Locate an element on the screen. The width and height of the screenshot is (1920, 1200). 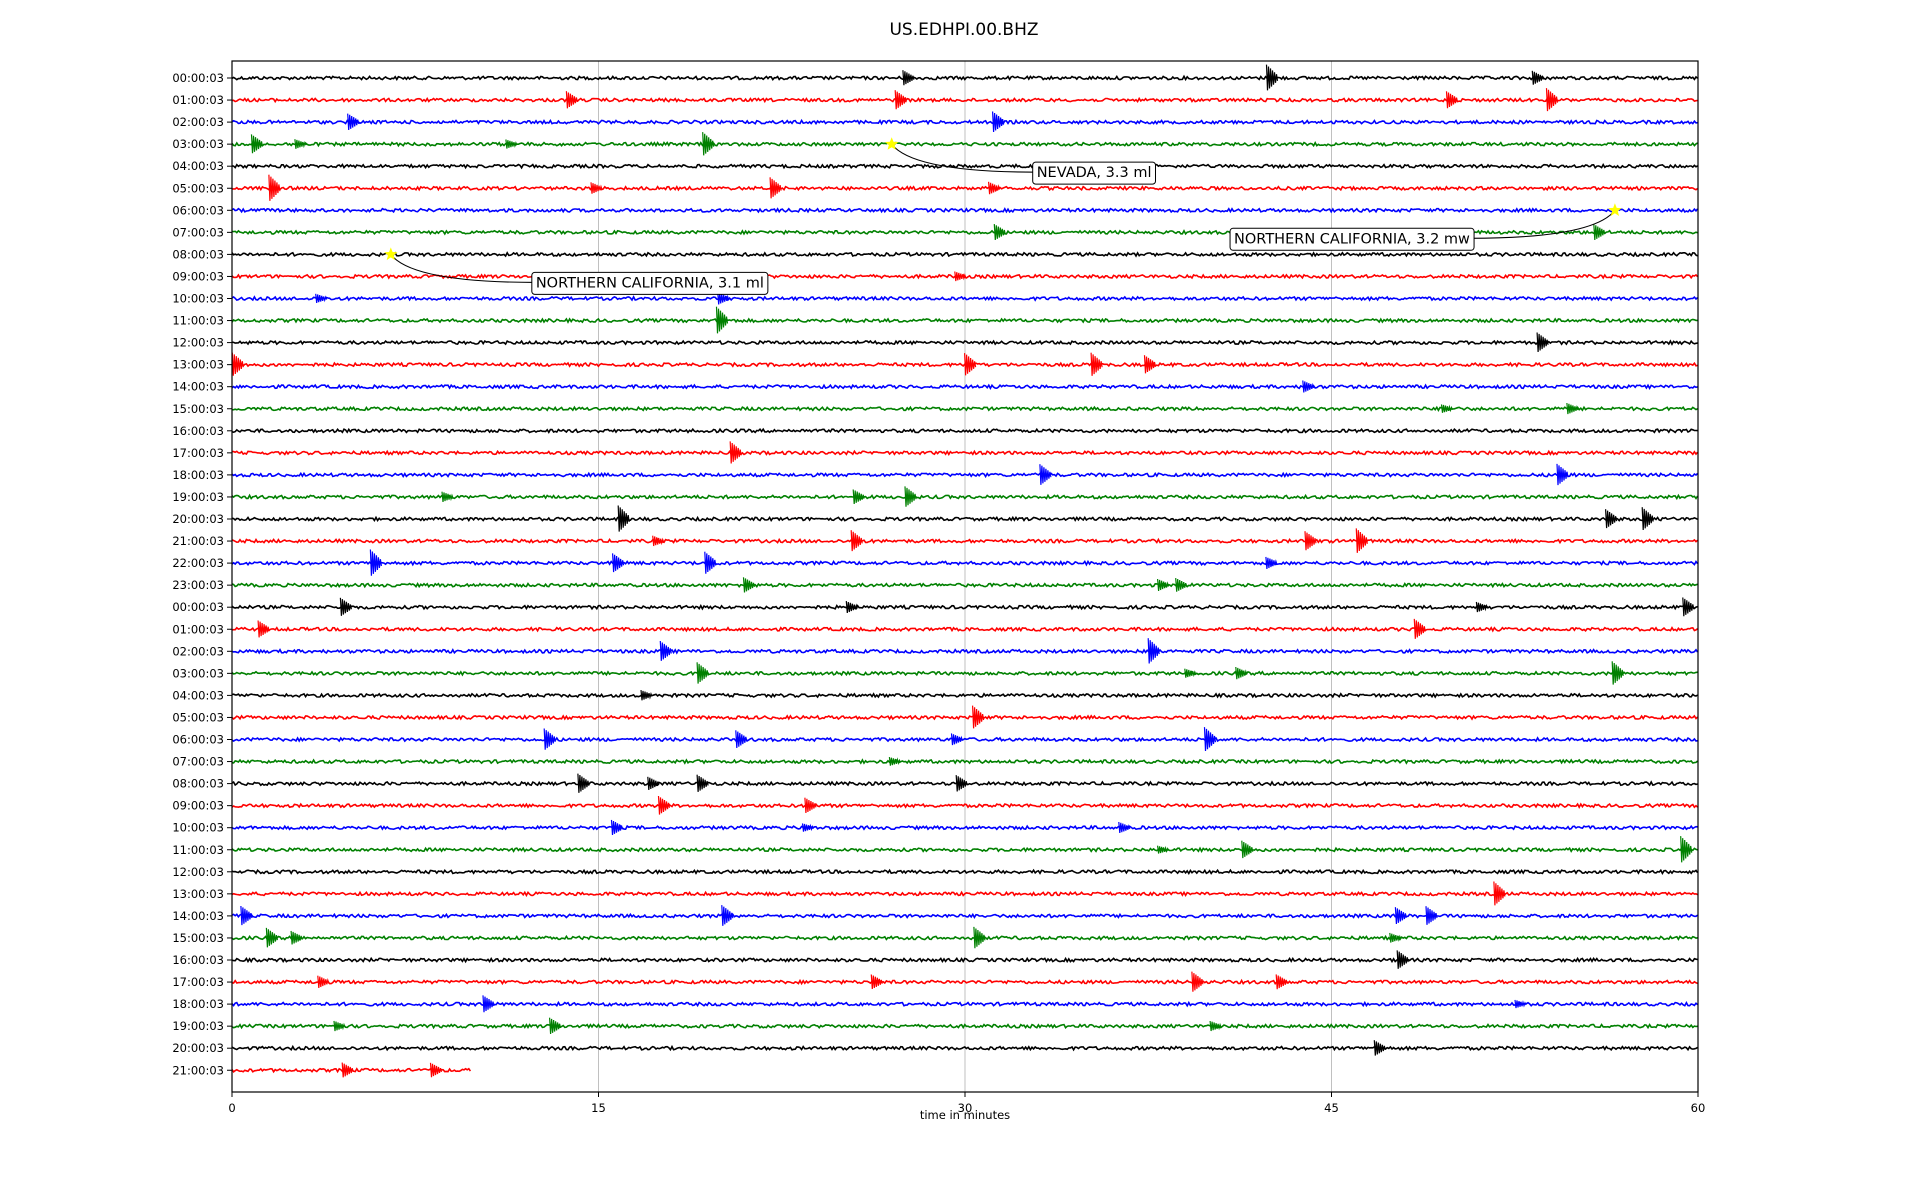
x-axis-ticks: 0 15 30 45 60 is located at coordinates (966, 1103).